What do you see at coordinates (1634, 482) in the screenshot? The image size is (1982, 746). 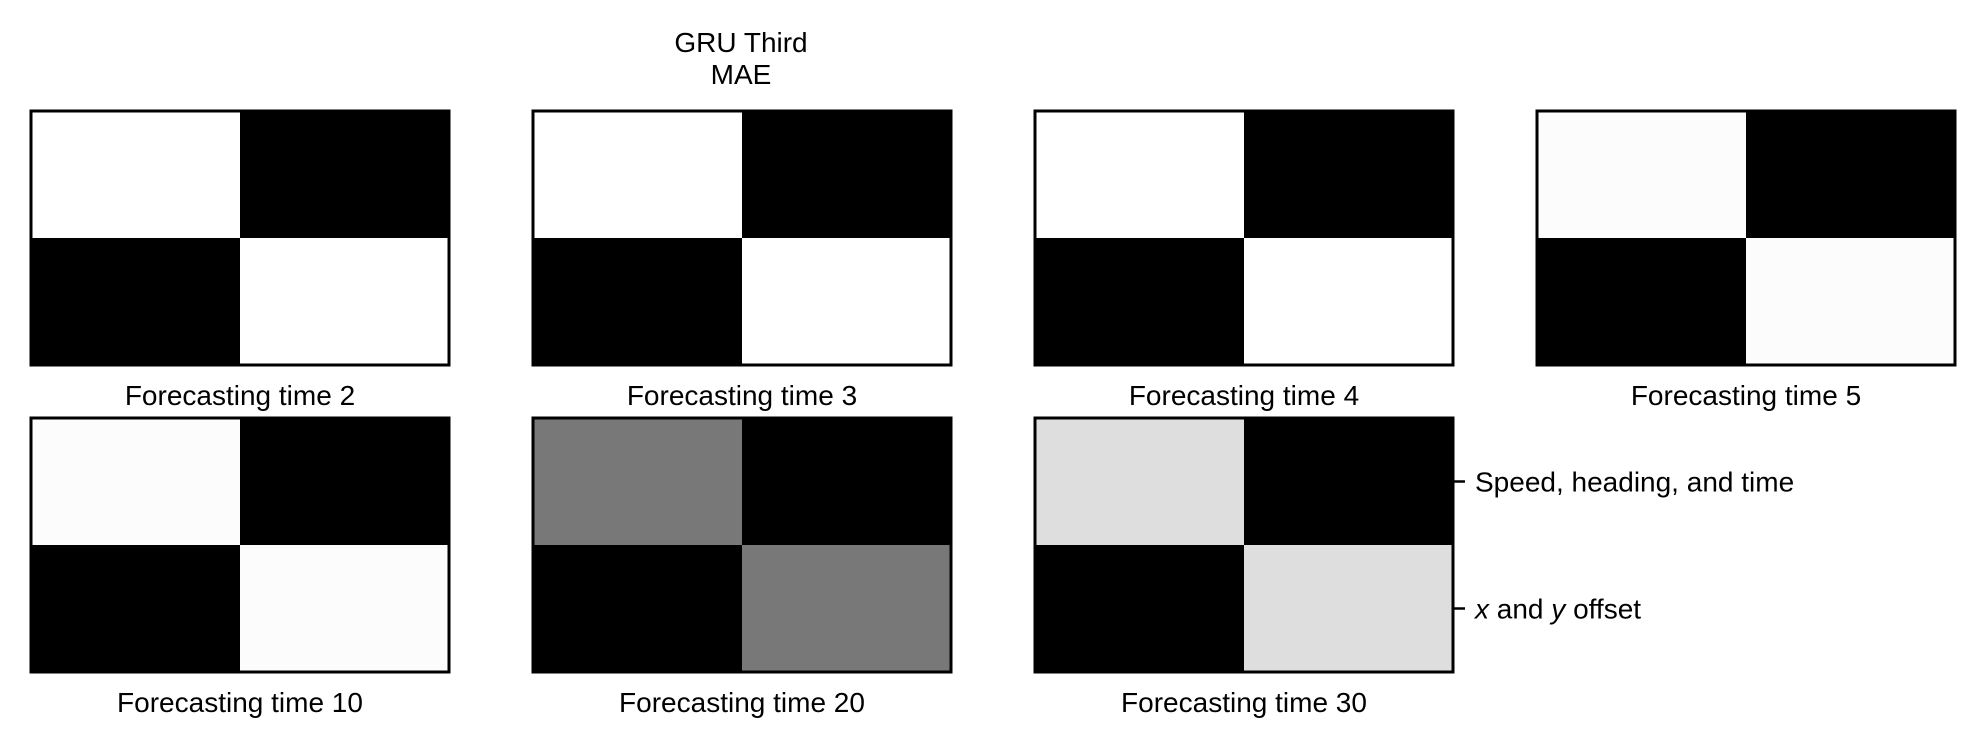 I see `ytick-label: Speed, heading, and time` at bounding box center [1634, 482].